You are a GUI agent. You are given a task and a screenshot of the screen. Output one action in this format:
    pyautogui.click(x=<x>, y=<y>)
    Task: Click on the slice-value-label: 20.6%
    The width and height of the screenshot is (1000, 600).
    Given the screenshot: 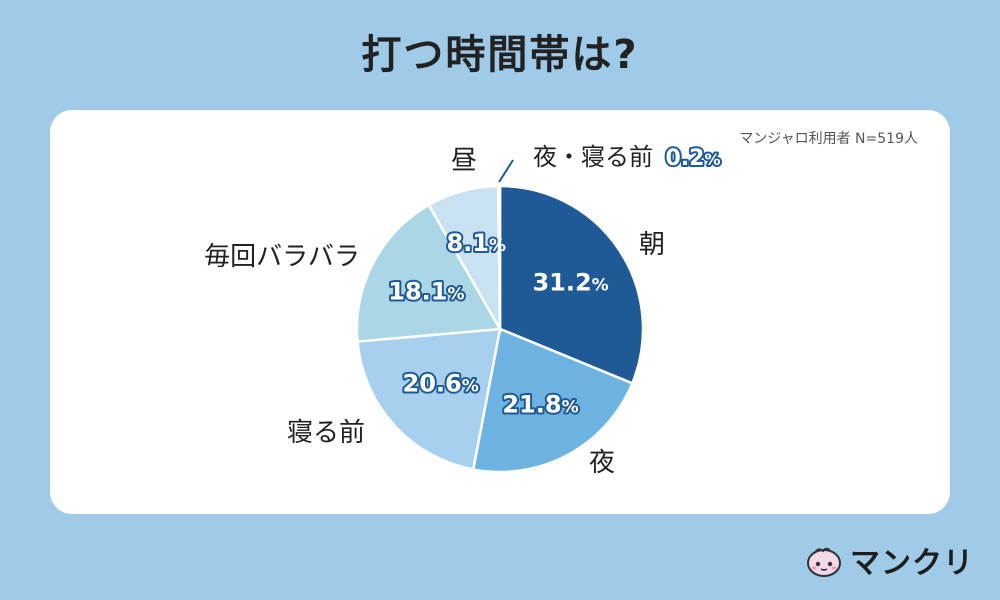 What is the action you would take?
    pyautogui.click(x=441, y=384)
    